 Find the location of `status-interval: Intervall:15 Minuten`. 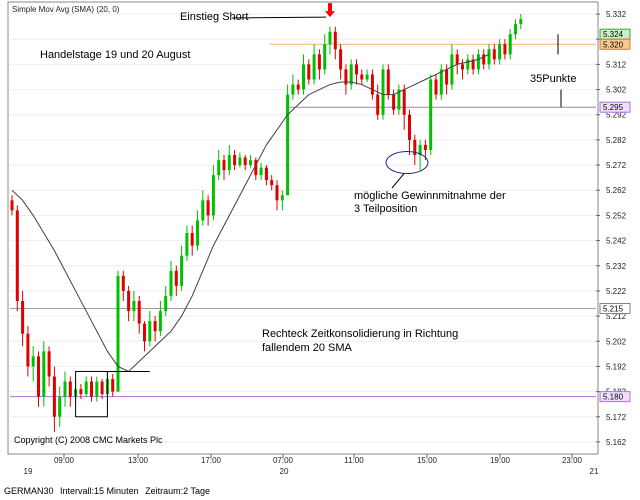

status-interval: Intervall:15 Minuten is located at coordinates (99, 491).